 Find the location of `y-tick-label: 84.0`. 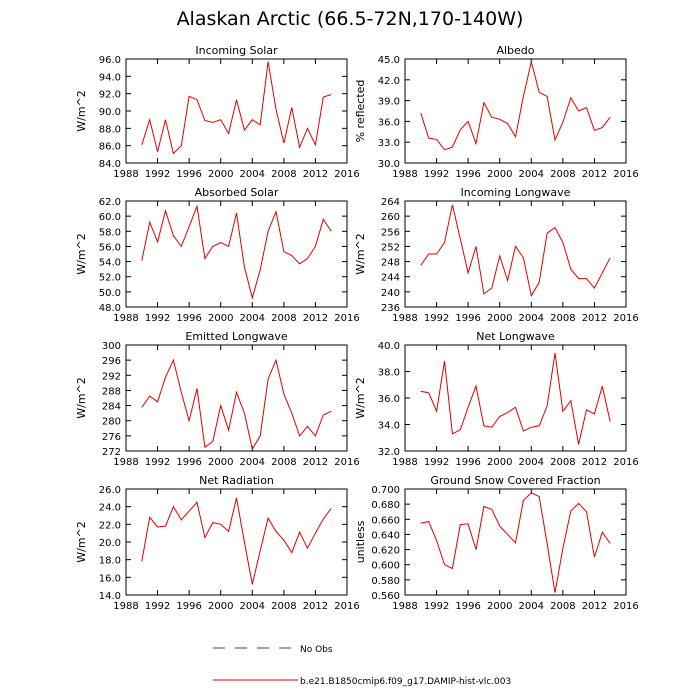

y-tick-label: 84.0 is located at coordinates (110, 164).